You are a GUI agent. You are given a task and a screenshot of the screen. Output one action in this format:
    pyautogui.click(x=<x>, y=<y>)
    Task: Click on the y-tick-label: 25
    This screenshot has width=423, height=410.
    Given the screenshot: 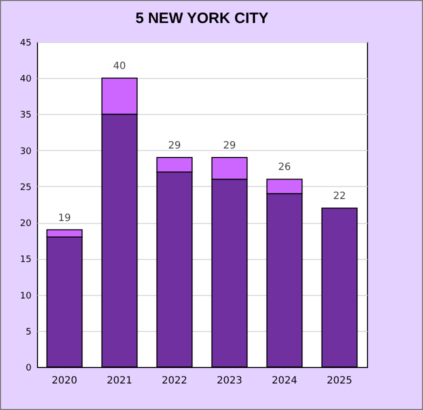 What is the action you would take?
    pyautogui.click(x=26, y=187)
    